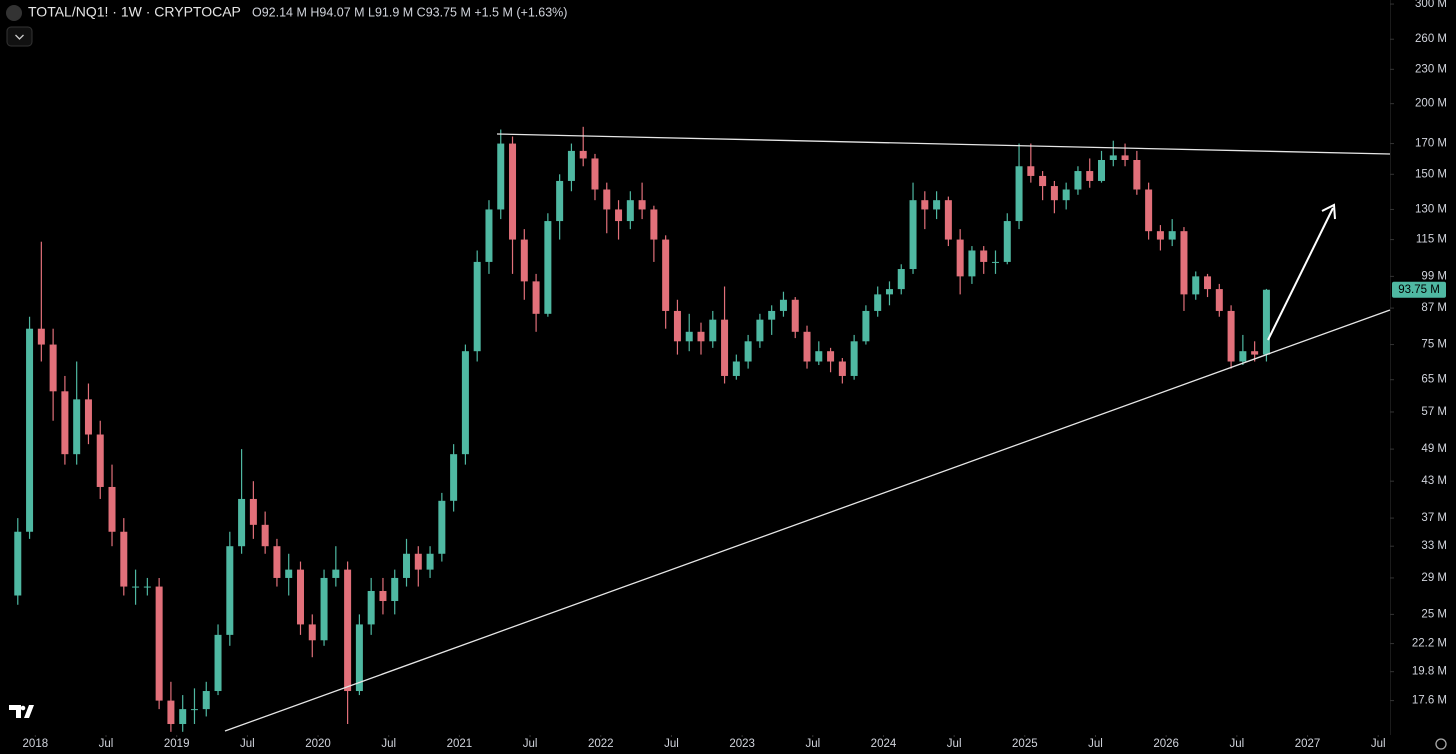 Image resolution: width=1456 pixels, height=754 pixels. What do you see at coordinates (1431, 5) in the screenshot?
I see `y-tick-label: 300 M` at bounding box center [1431, 5].